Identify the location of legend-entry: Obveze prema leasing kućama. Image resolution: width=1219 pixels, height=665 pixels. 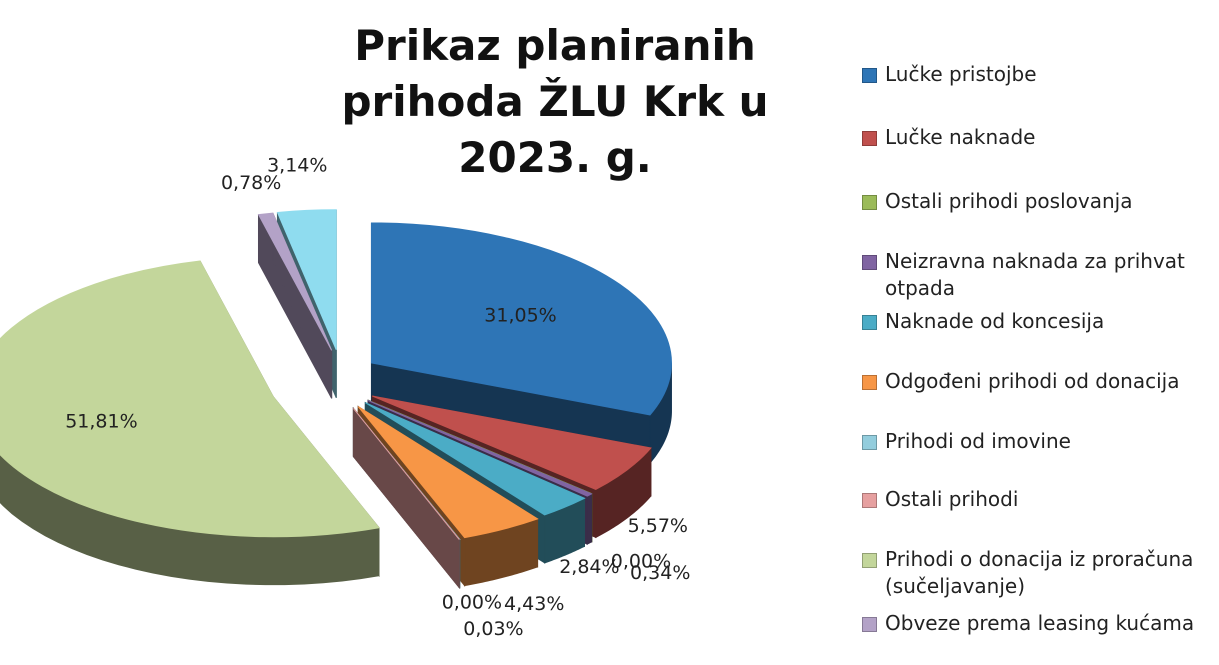
(1034, 623).